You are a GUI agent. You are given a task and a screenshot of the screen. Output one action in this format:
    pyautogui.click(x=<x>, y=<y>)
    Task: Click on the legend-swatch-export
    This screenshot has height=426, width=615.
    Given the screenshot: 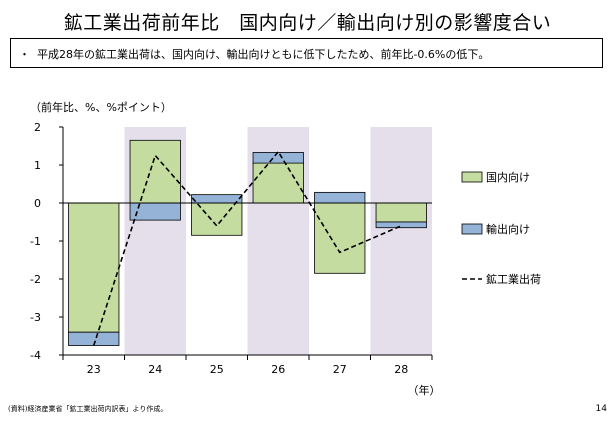 What is the action you would take?
    pyautogui.click(x=472, y=229)
    